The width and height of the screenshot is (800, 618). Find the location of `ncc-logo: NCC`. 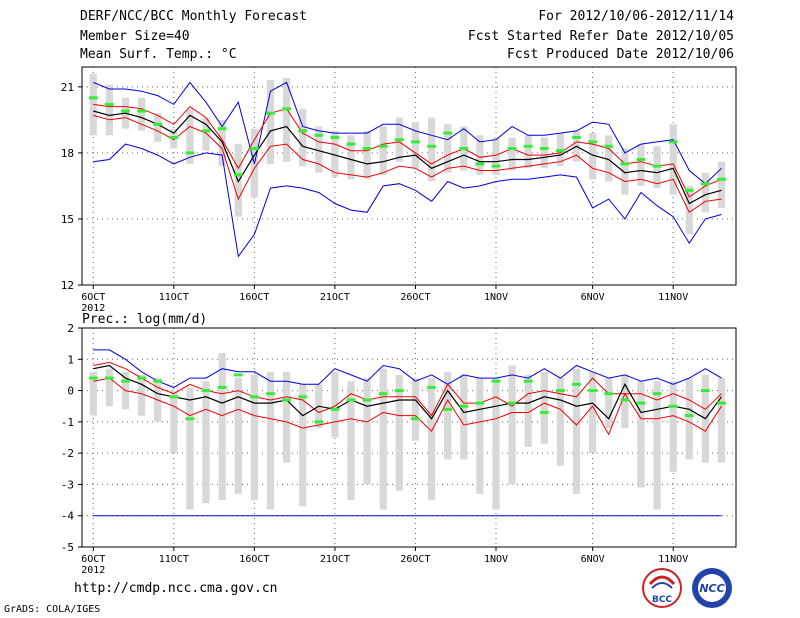

ncc-logo: NCC is located at coordinates (712, 588).